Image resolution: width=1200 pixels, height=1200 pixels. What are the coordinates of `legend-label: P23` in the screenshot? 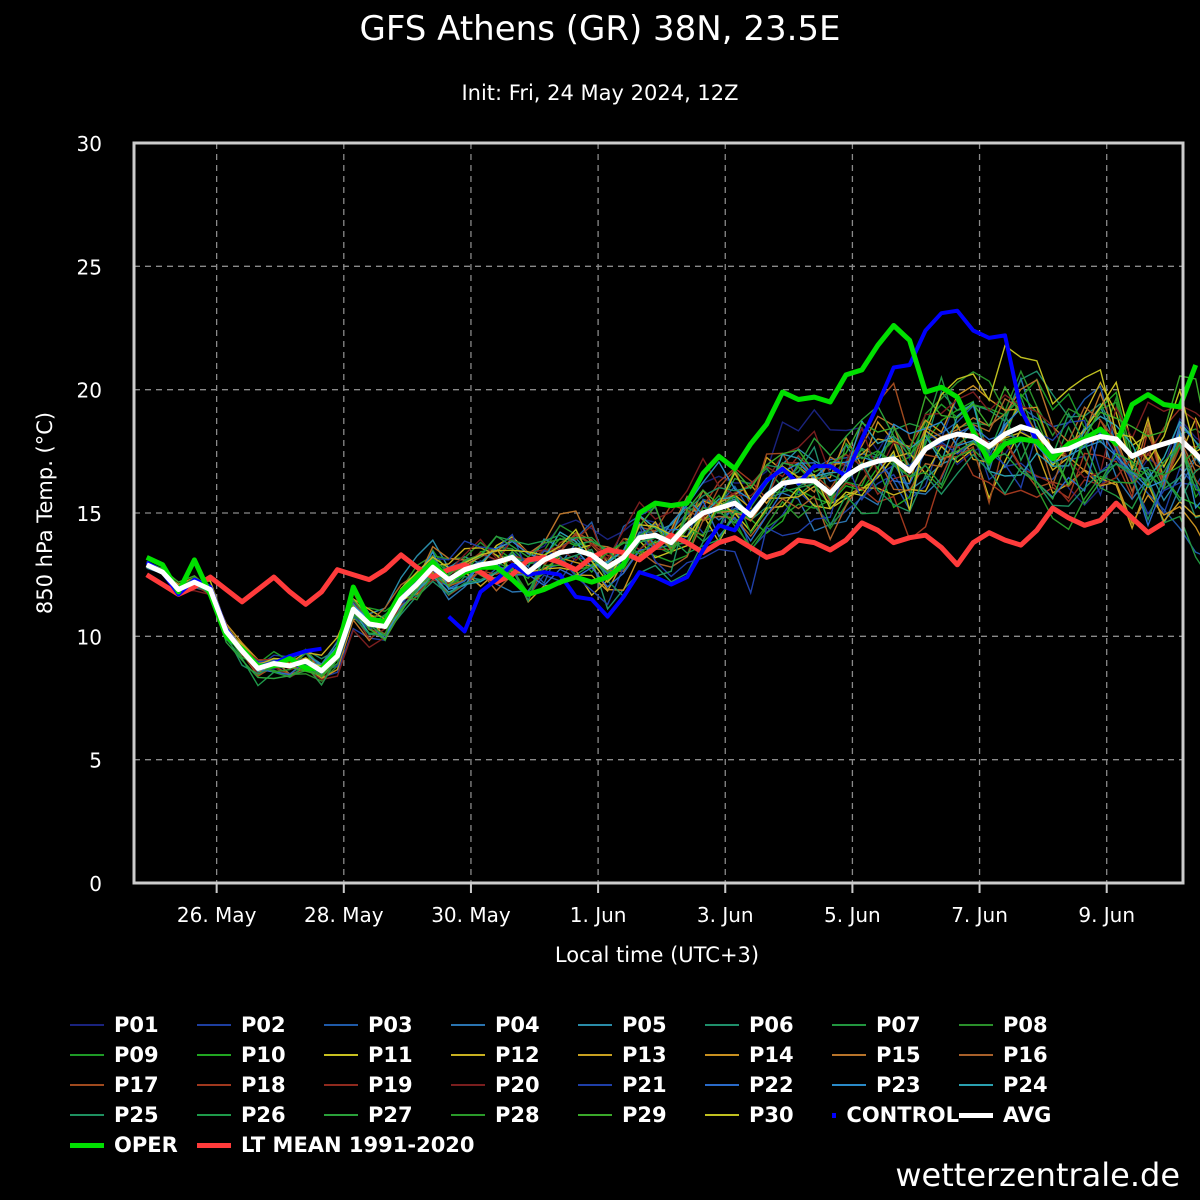 It's located at (898, 1085).